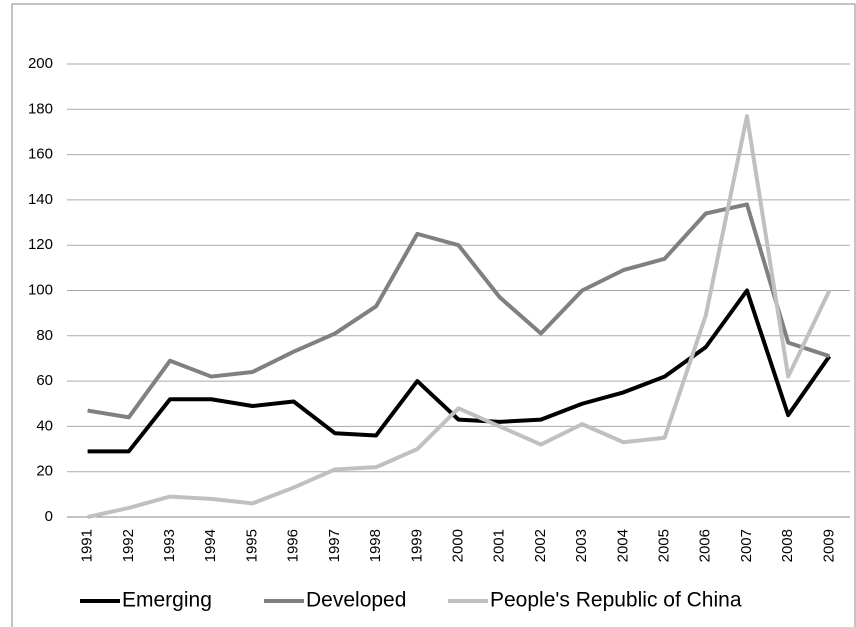 The width and height of the screenshot is (856, 627). Describe the element at coordinates (616, 600) in the screenshot. I see `legend-label: People's Republic of China` at that location.